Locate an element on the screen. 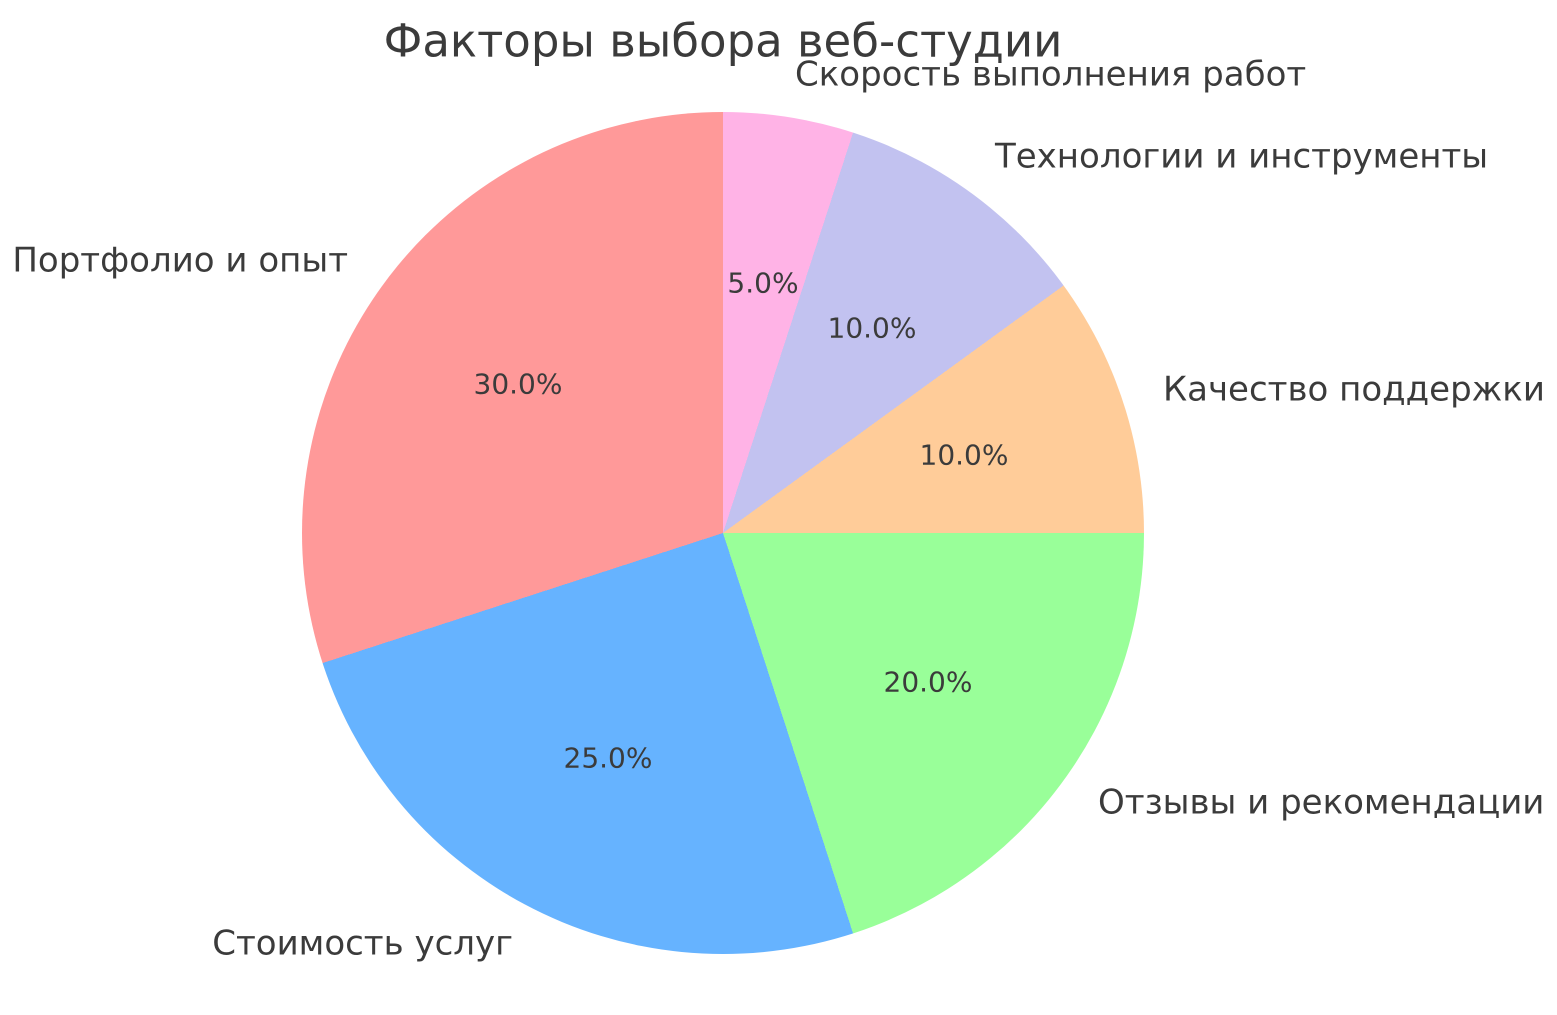  slice-label-reviews: Отзывы и рекомендации is located at coordinates (1321, 802).